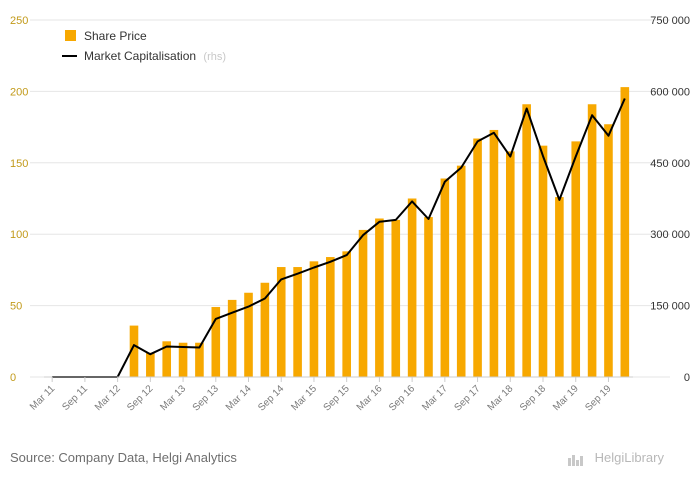 The image size is (700, 483). I want to click on right-tick-label: 150 000, so click(670, 307).